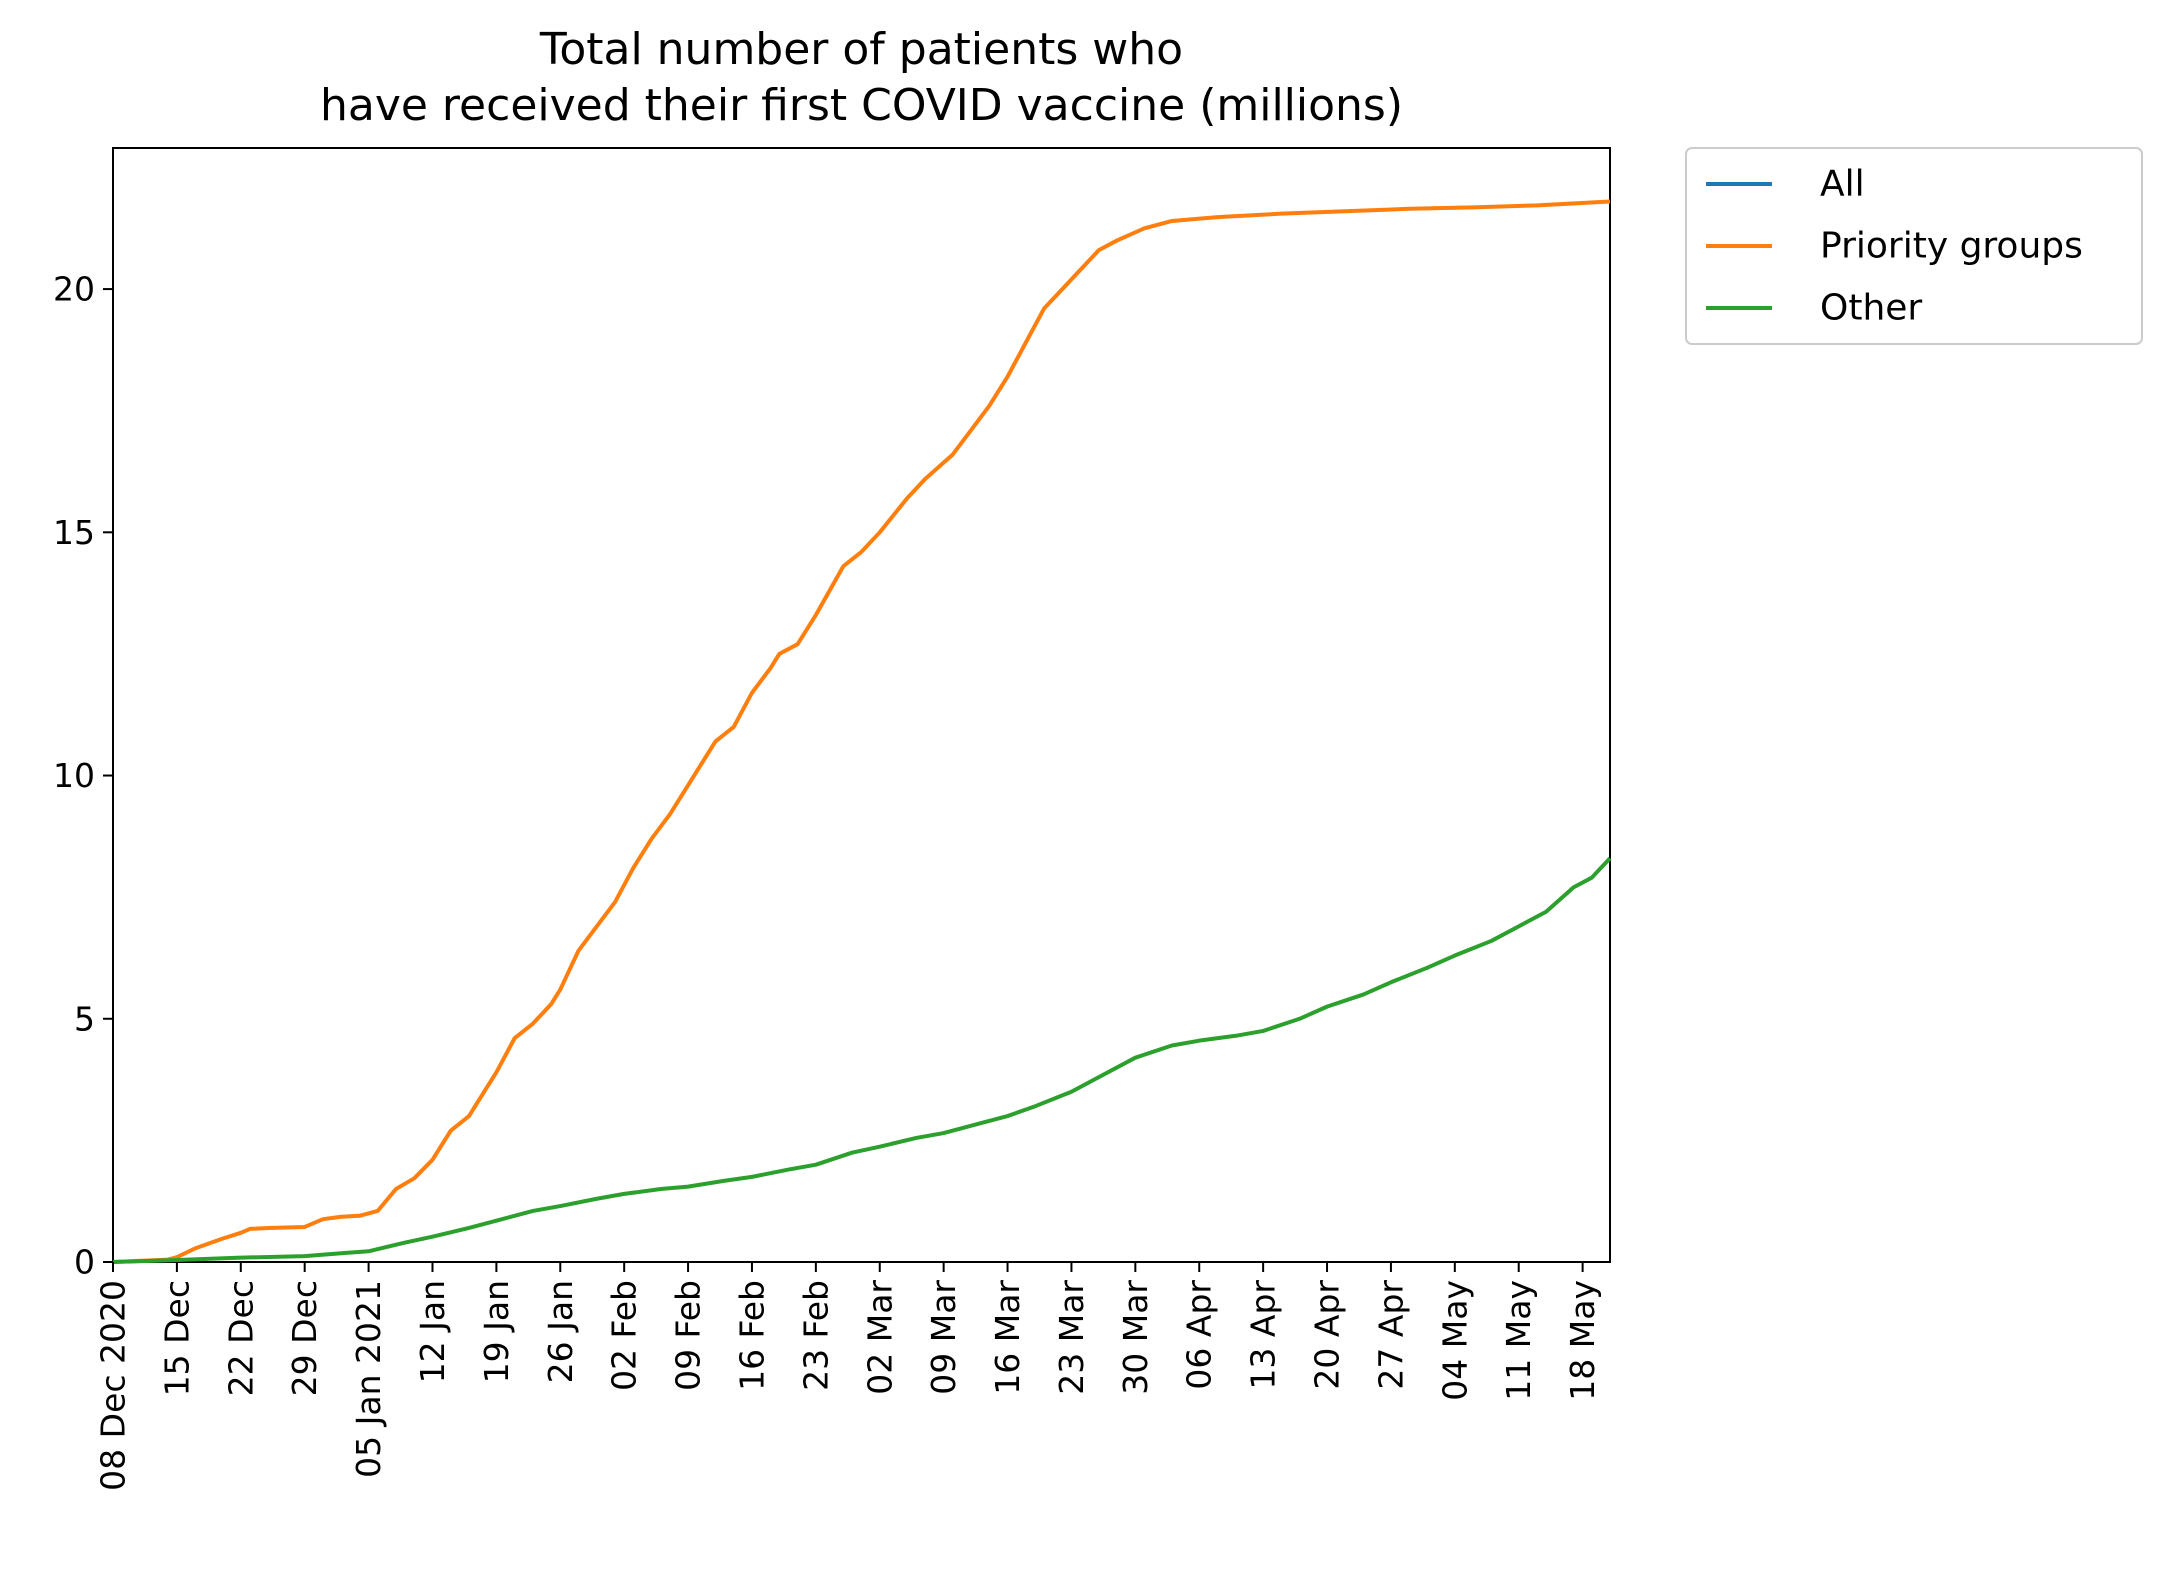  I want to click on x-tick-label: 02 Feb, so click(624, 1335).